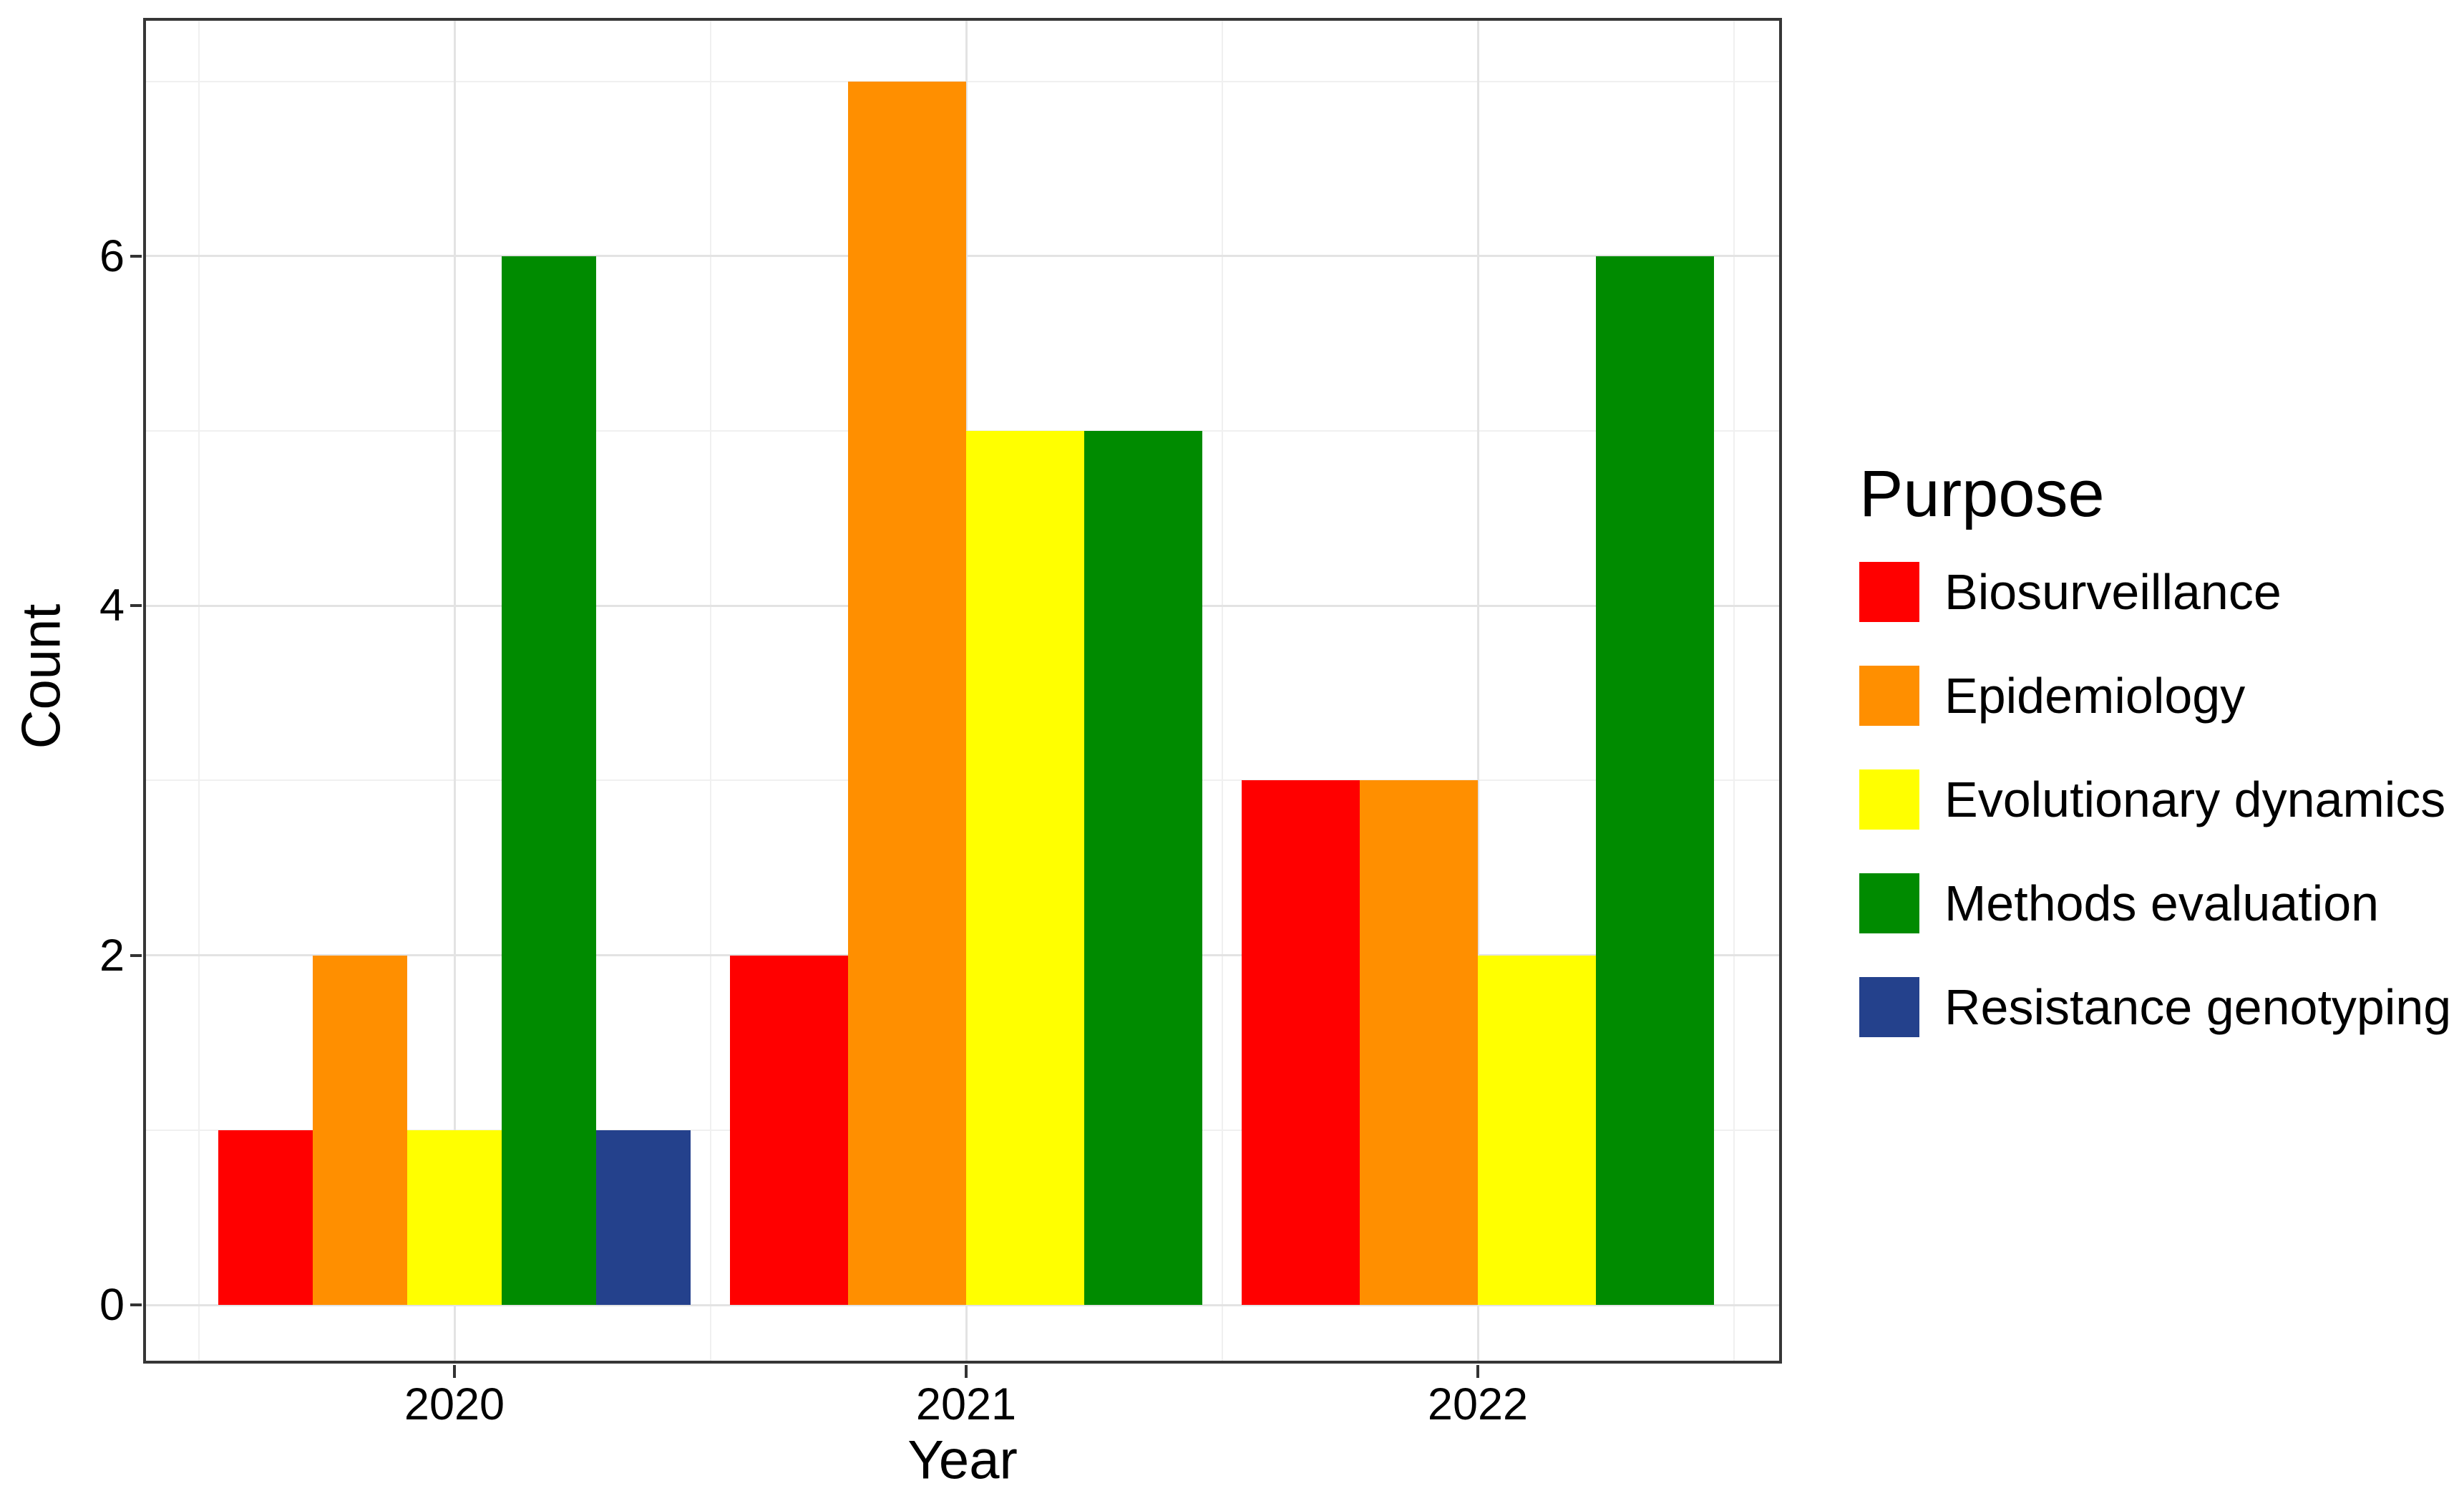  I want to click on y-tick-label-2: 2, so click(112, 955).